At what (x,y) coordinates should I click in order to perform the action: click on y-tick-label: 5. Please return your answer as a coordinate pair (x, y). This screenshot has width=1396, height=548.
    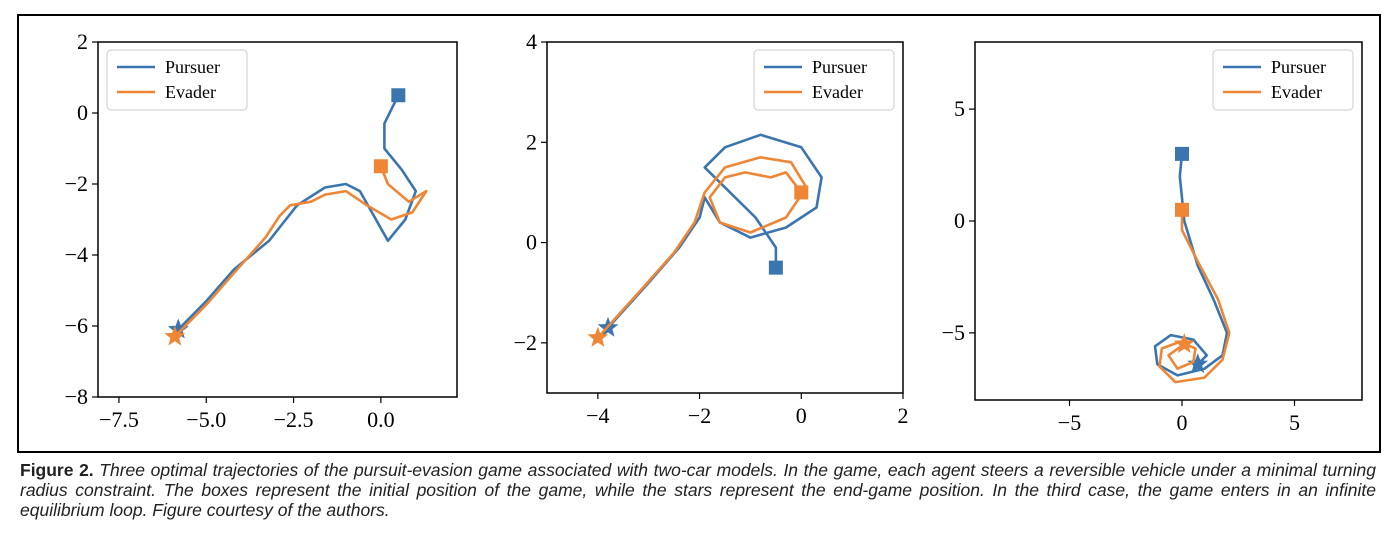
    Looking at the image, I should click on (959, 108).